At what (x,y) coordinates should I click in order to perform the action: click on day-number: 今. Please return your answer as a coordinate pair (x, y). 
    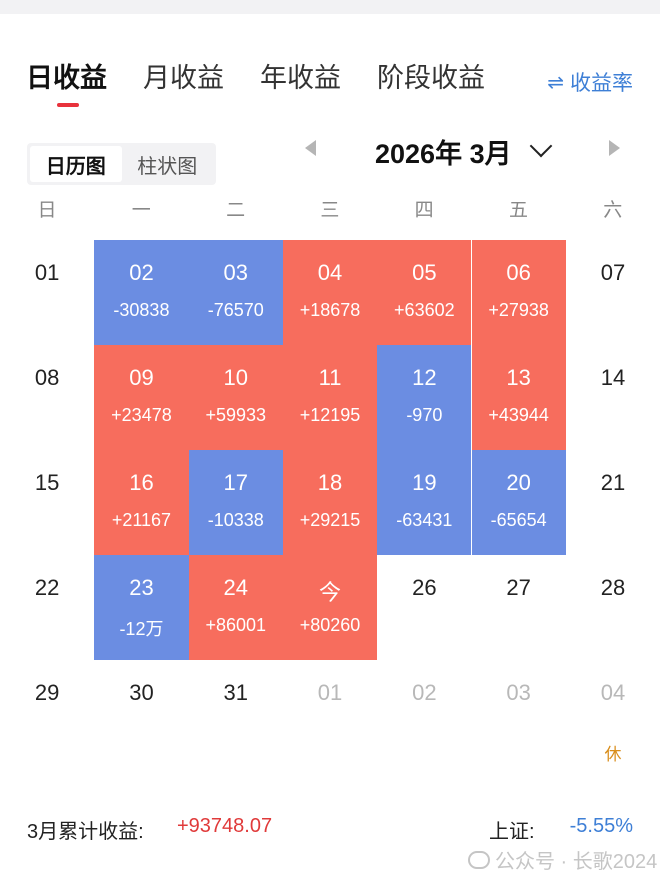
    Looking at the image, I should click on (330, 592).